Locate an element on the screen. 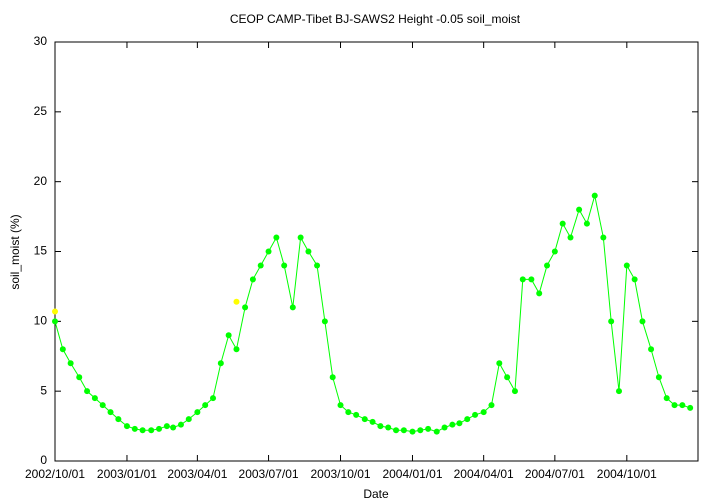 This screenshot has height=504, width=720. y-tick-label: 20 is located at coordinates (41, 181).